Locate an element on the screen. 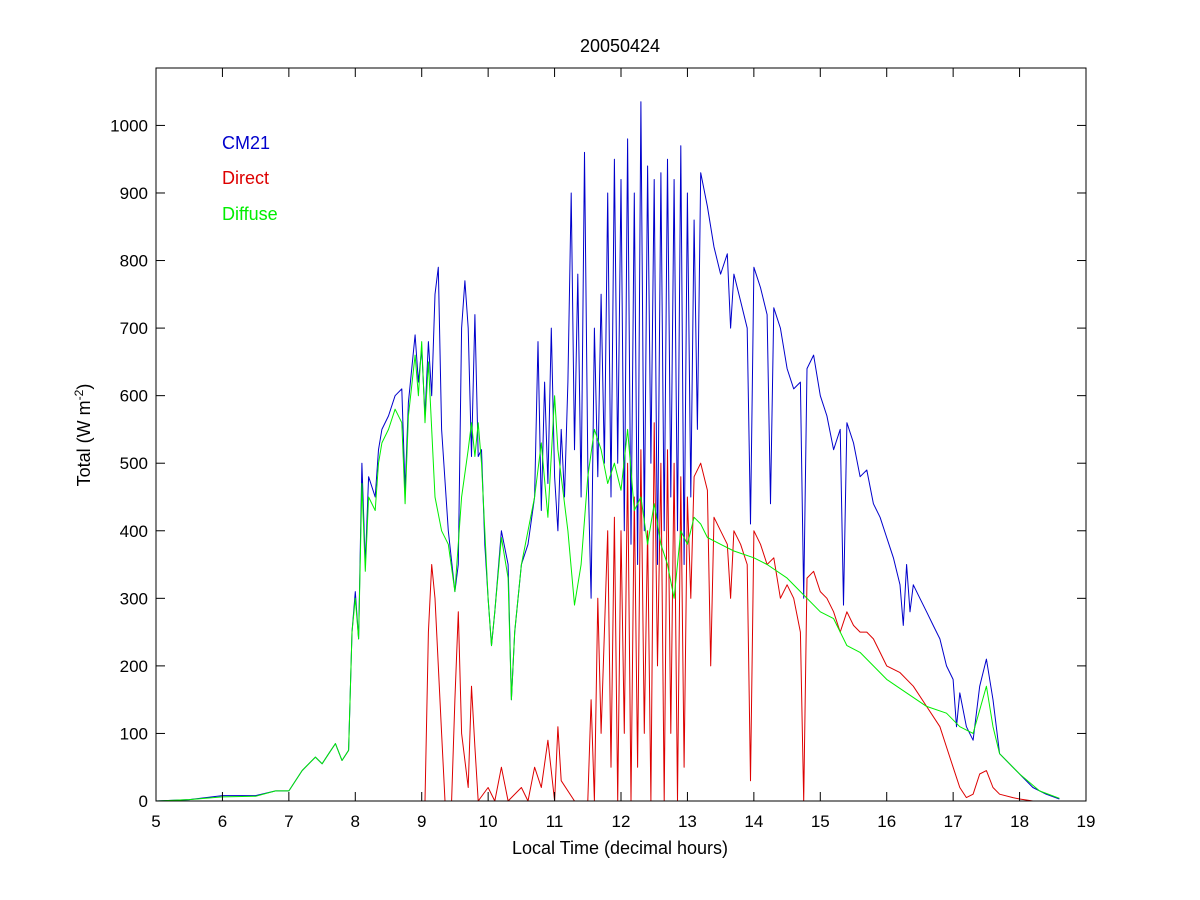 The height and width of the screenshot is (900, 1200). x-tick-label: 8 is located at coordinates (355, 821).